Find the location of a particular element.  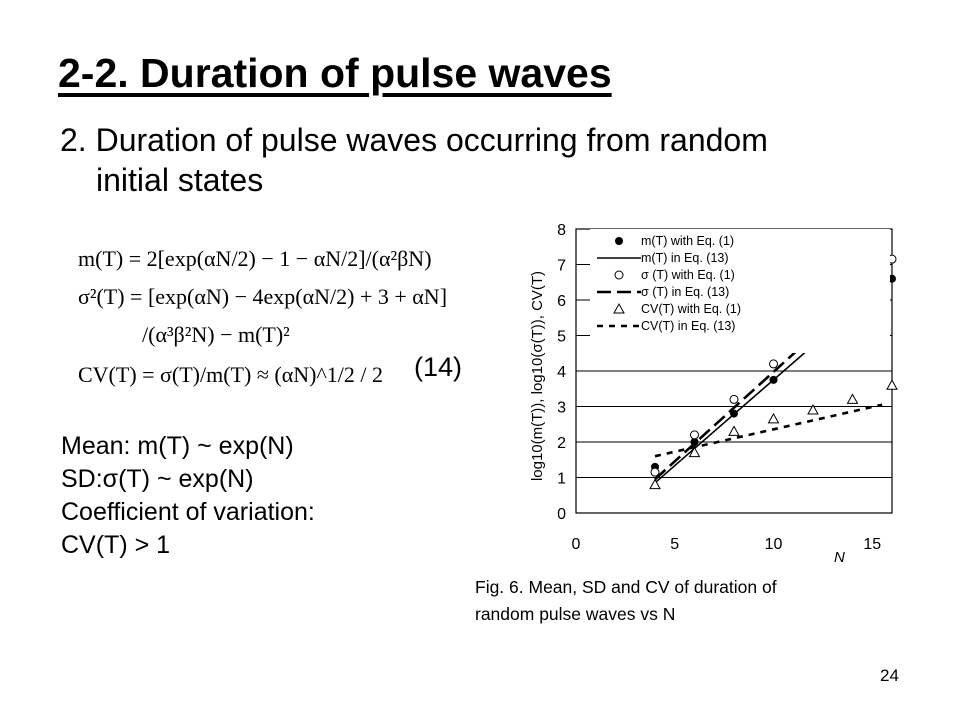

y-tick-label: 0 is located at coordinates (561, 514).